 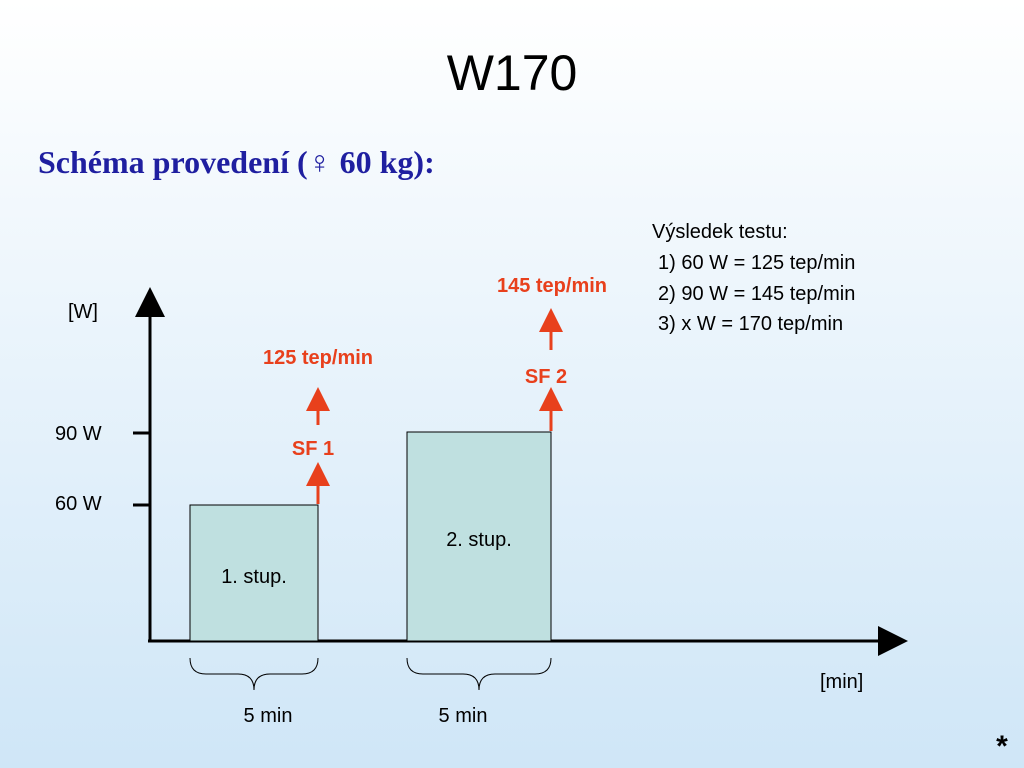 I want to click on stage-label: 2. stup., so click(x=479, y=540).